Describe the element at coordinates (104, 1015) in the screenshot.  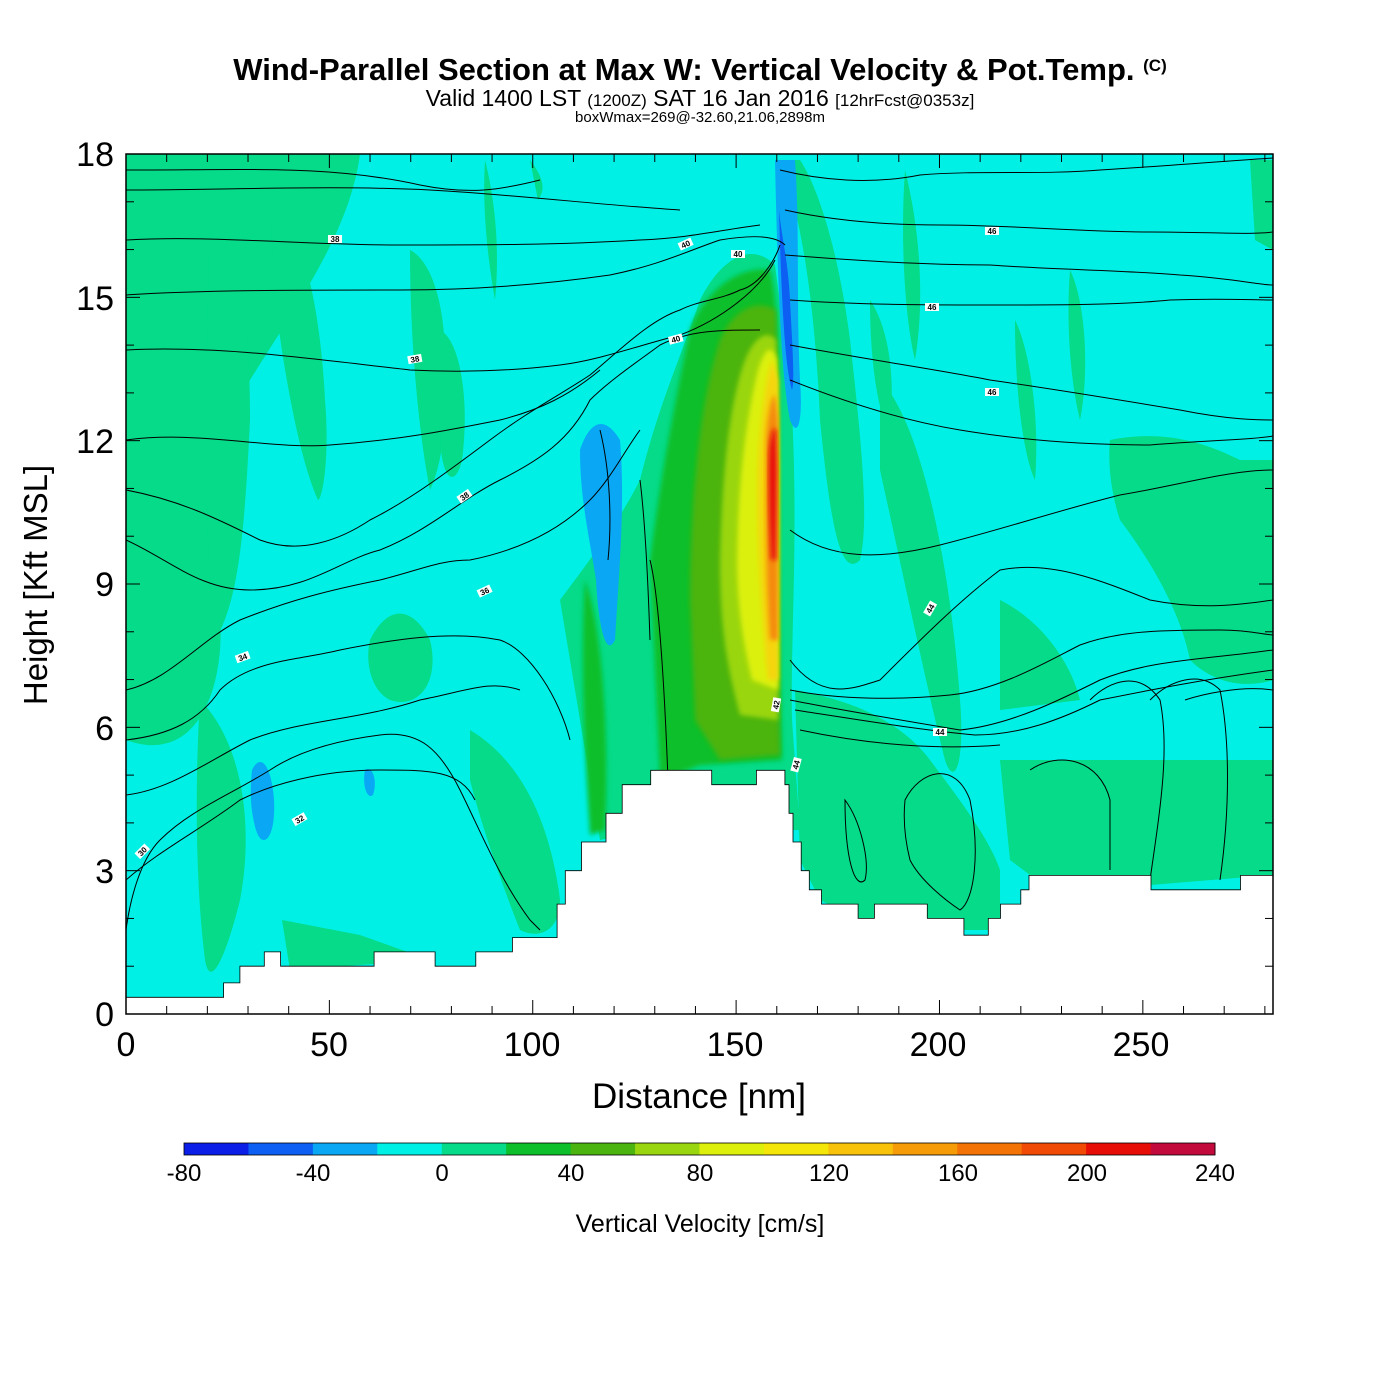
I see `y-tick-label: 0` at that location.